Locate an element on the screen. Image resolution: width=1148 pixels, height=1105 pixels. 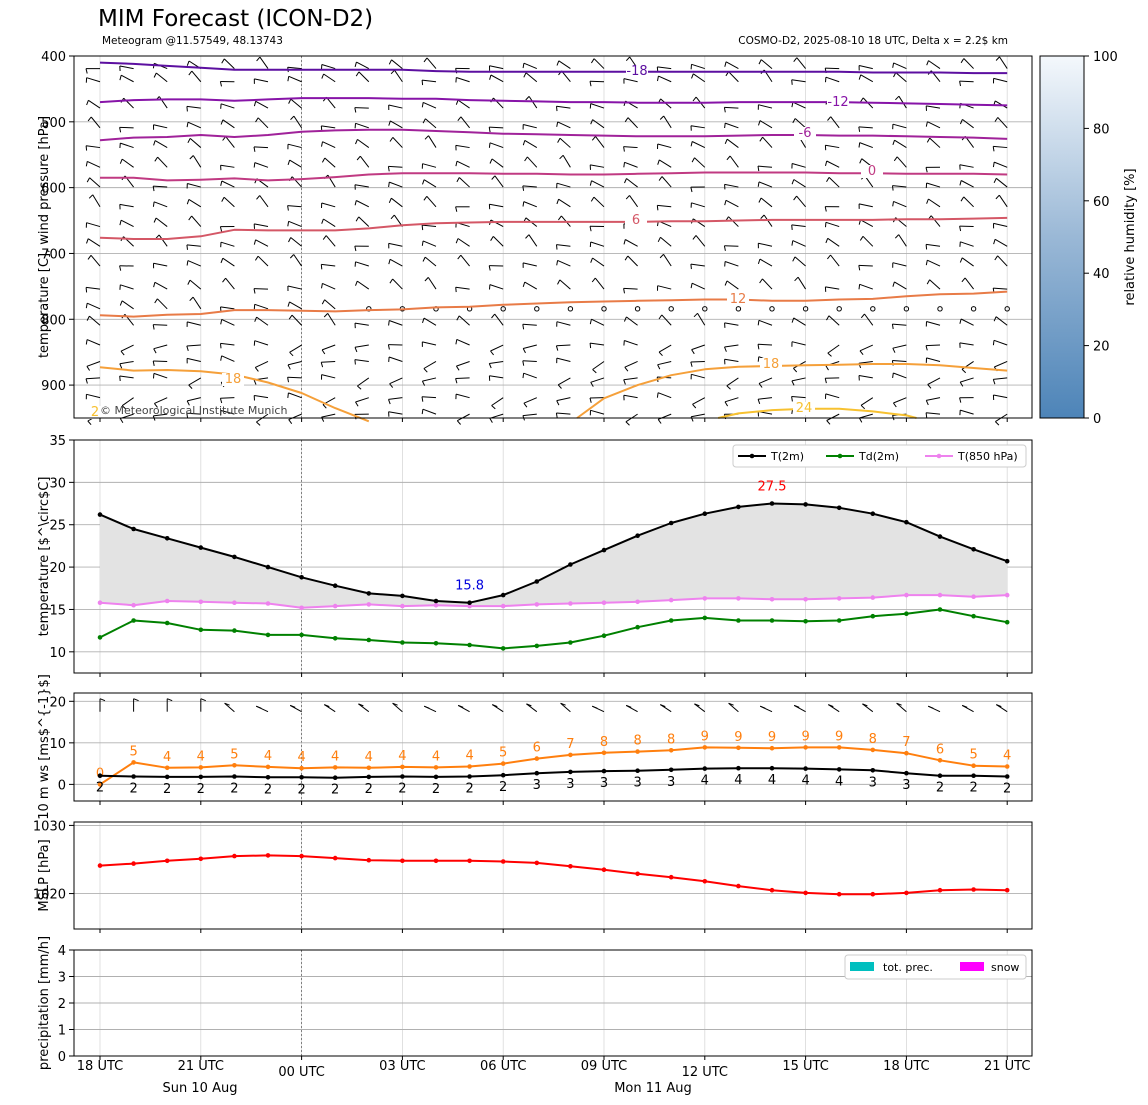
data-point-t850 is located at coordinates (402, 606).